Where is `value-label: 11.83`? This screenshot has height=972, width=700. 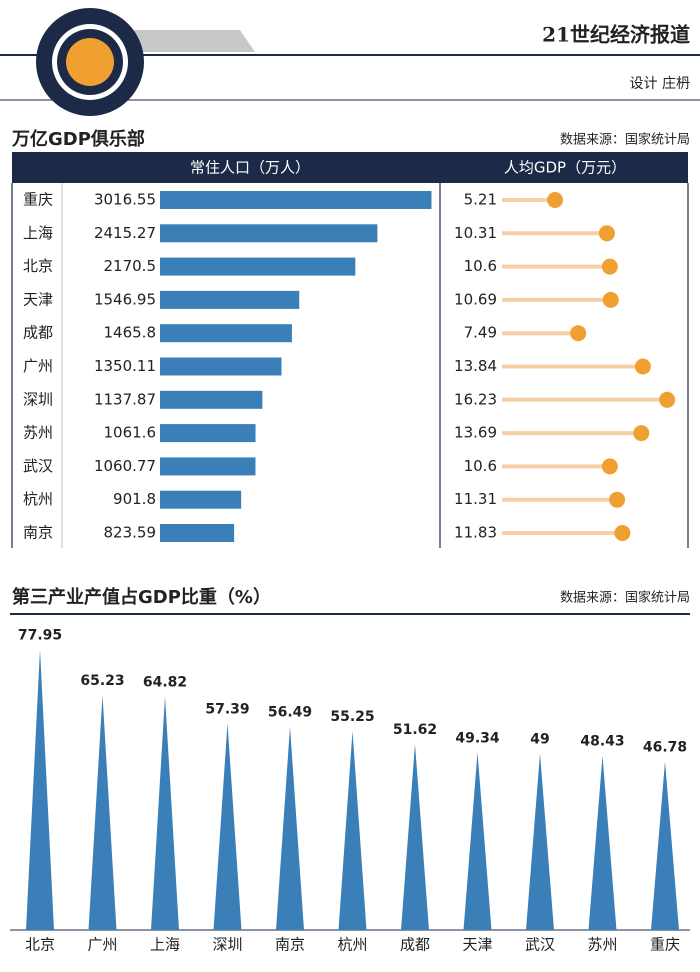
value-label: 11.83 is located at coordinates (475, 533).